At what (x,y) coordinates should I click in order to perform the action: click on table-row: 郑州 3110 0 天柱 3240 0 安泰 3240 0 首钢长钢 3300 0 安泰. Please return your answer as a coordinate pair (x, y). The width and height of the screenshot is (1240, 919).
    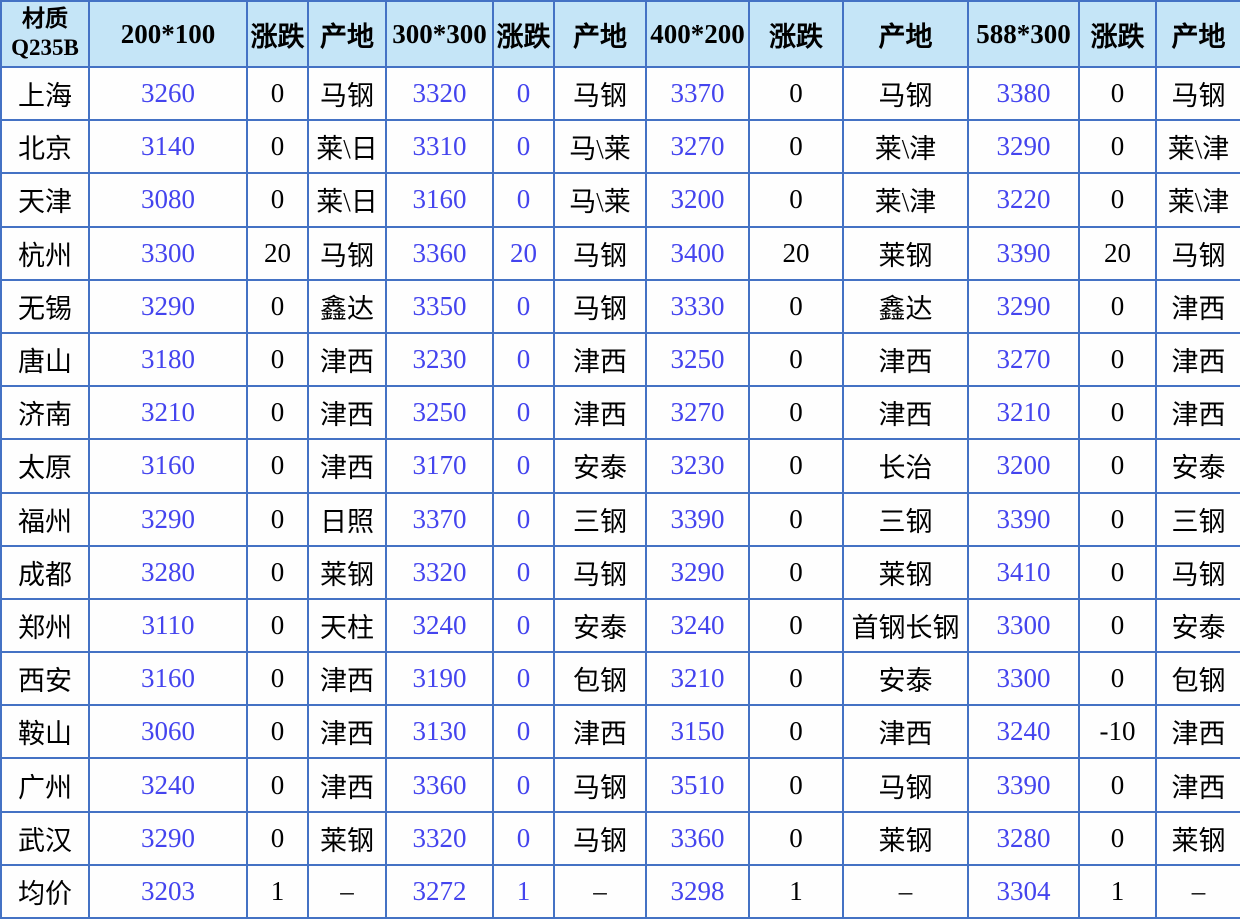
    Looking at the image, I should click on (620, 625).